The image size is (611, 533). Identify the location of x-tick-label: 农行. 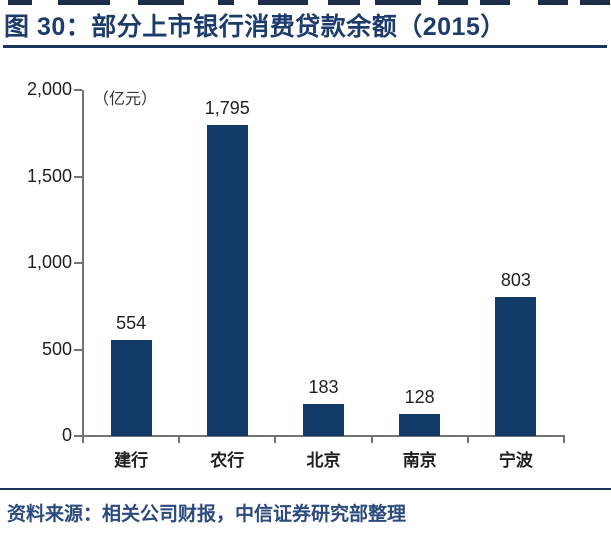
(227, 460).